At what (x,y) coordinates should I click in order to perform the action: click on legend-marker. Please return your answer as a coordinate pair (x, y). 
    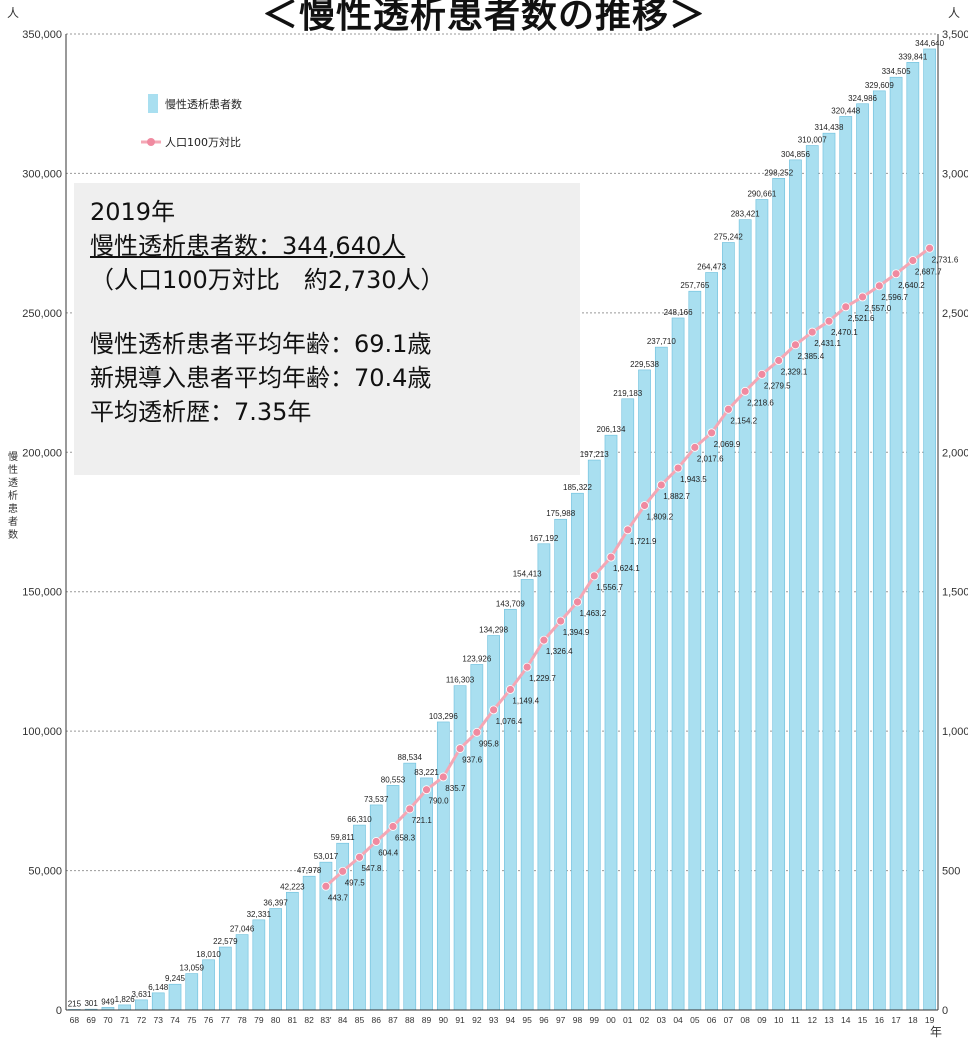
    Looking at the image, I should click on (151, 142).